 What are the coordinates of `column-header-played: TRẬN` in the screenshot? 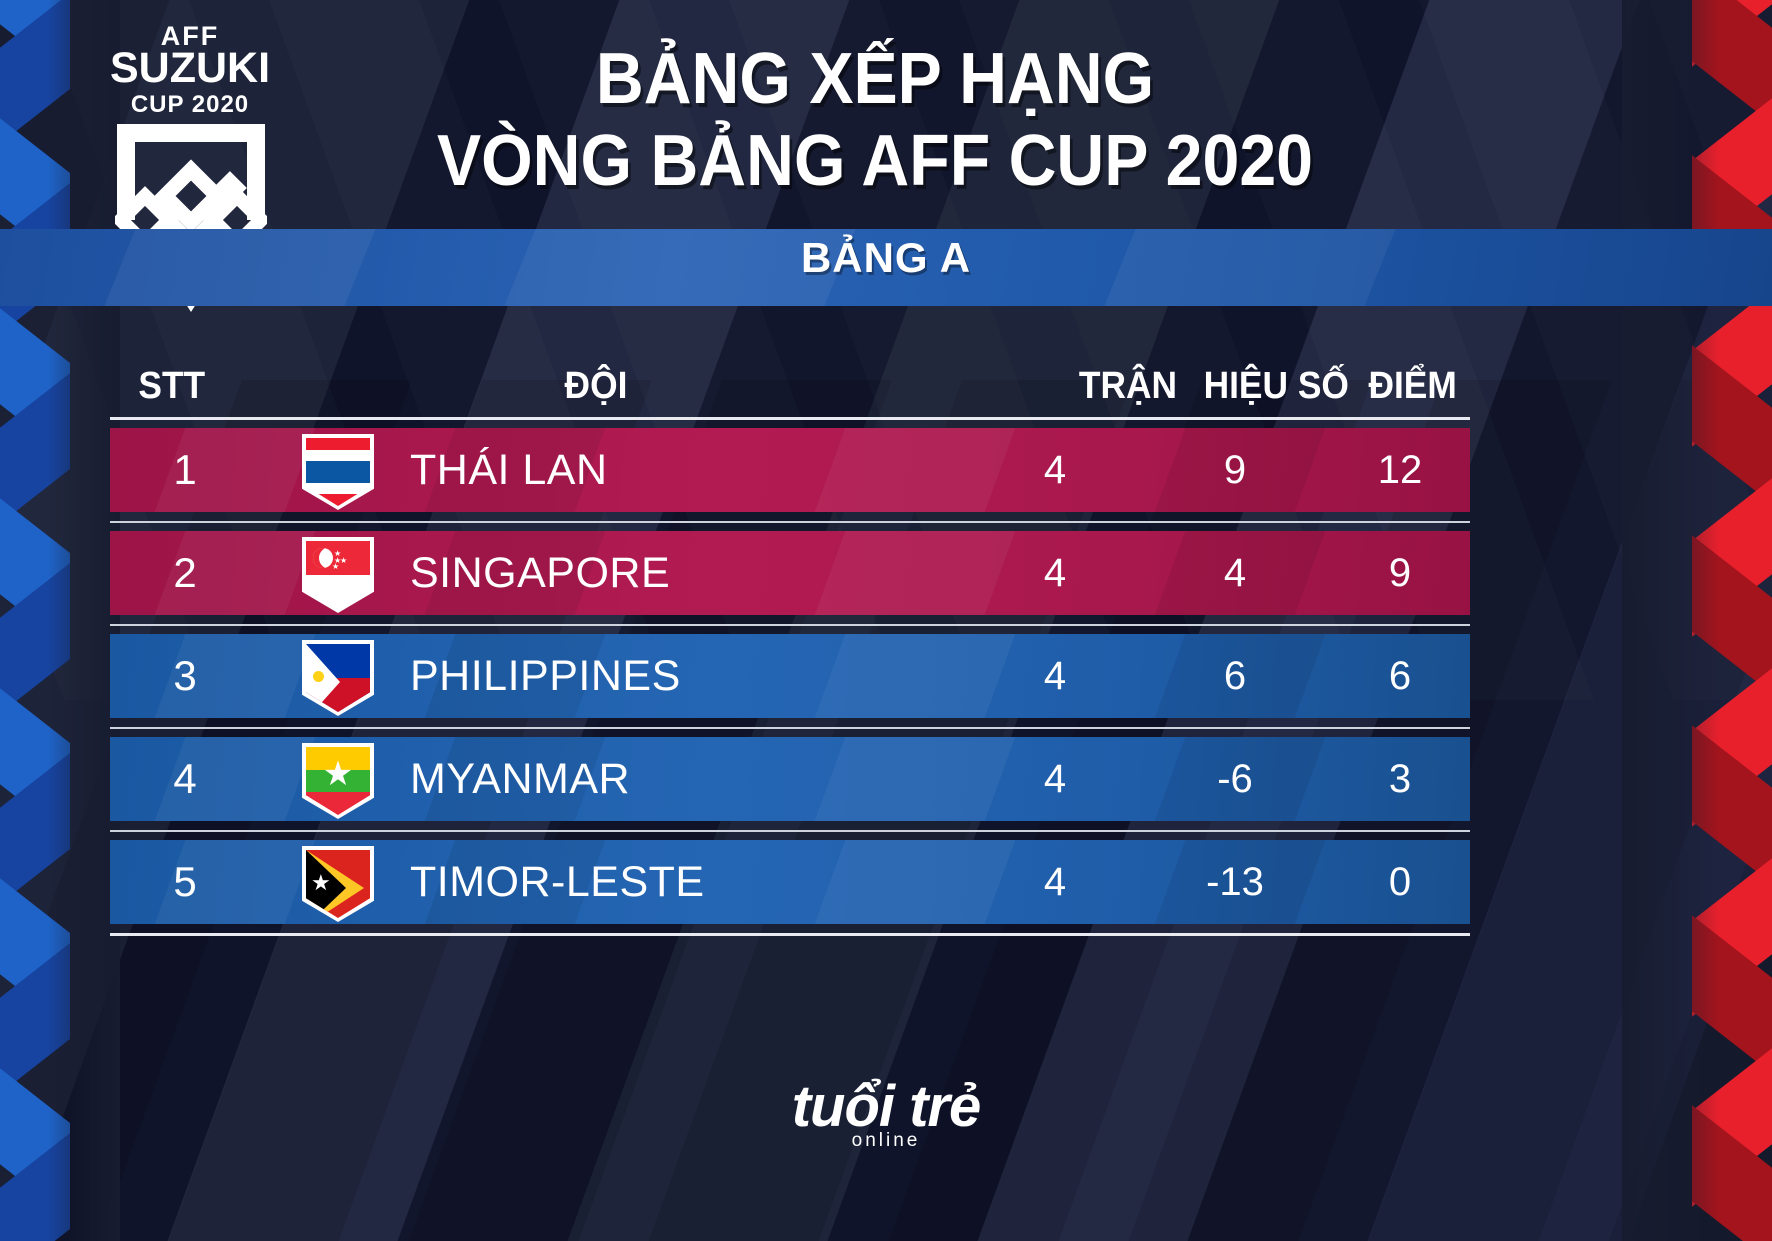 It's located at (1128, 386).